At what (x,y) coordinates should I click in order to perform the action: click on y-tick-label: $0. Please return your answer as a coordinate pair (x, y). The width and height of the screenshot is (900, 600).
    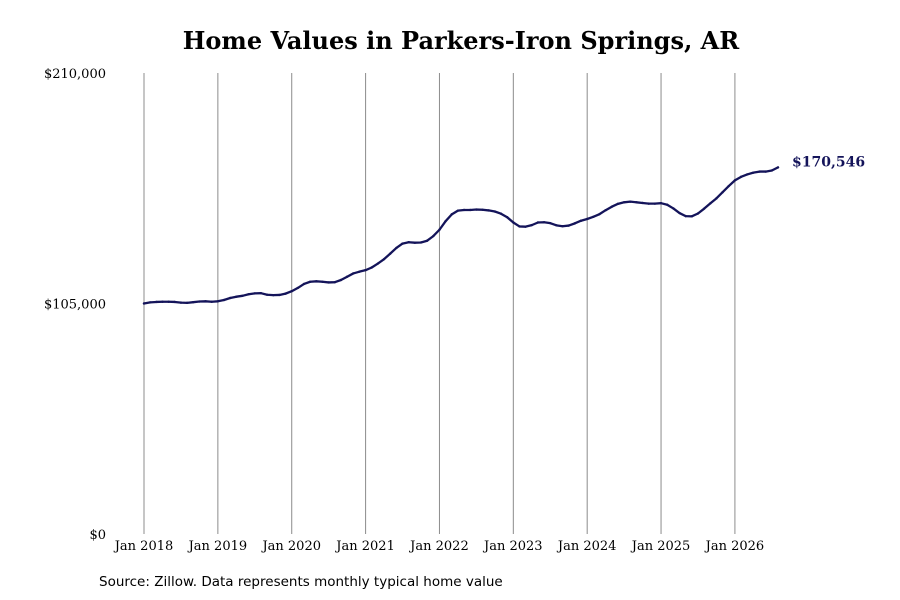
    Looking at the image, I should click on (97, 535).